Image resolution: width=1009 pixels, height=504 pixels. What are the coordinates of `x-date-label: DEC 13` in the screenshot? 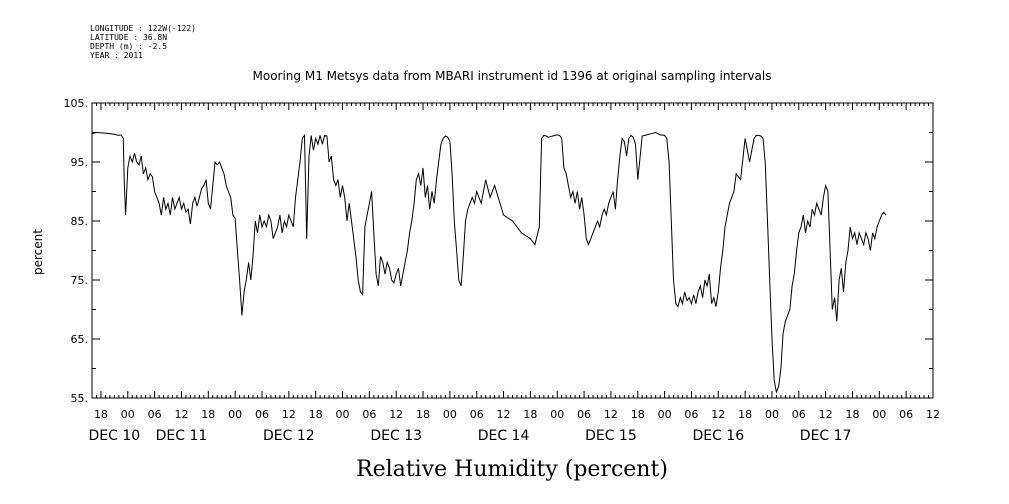 It's located at (396, 436).